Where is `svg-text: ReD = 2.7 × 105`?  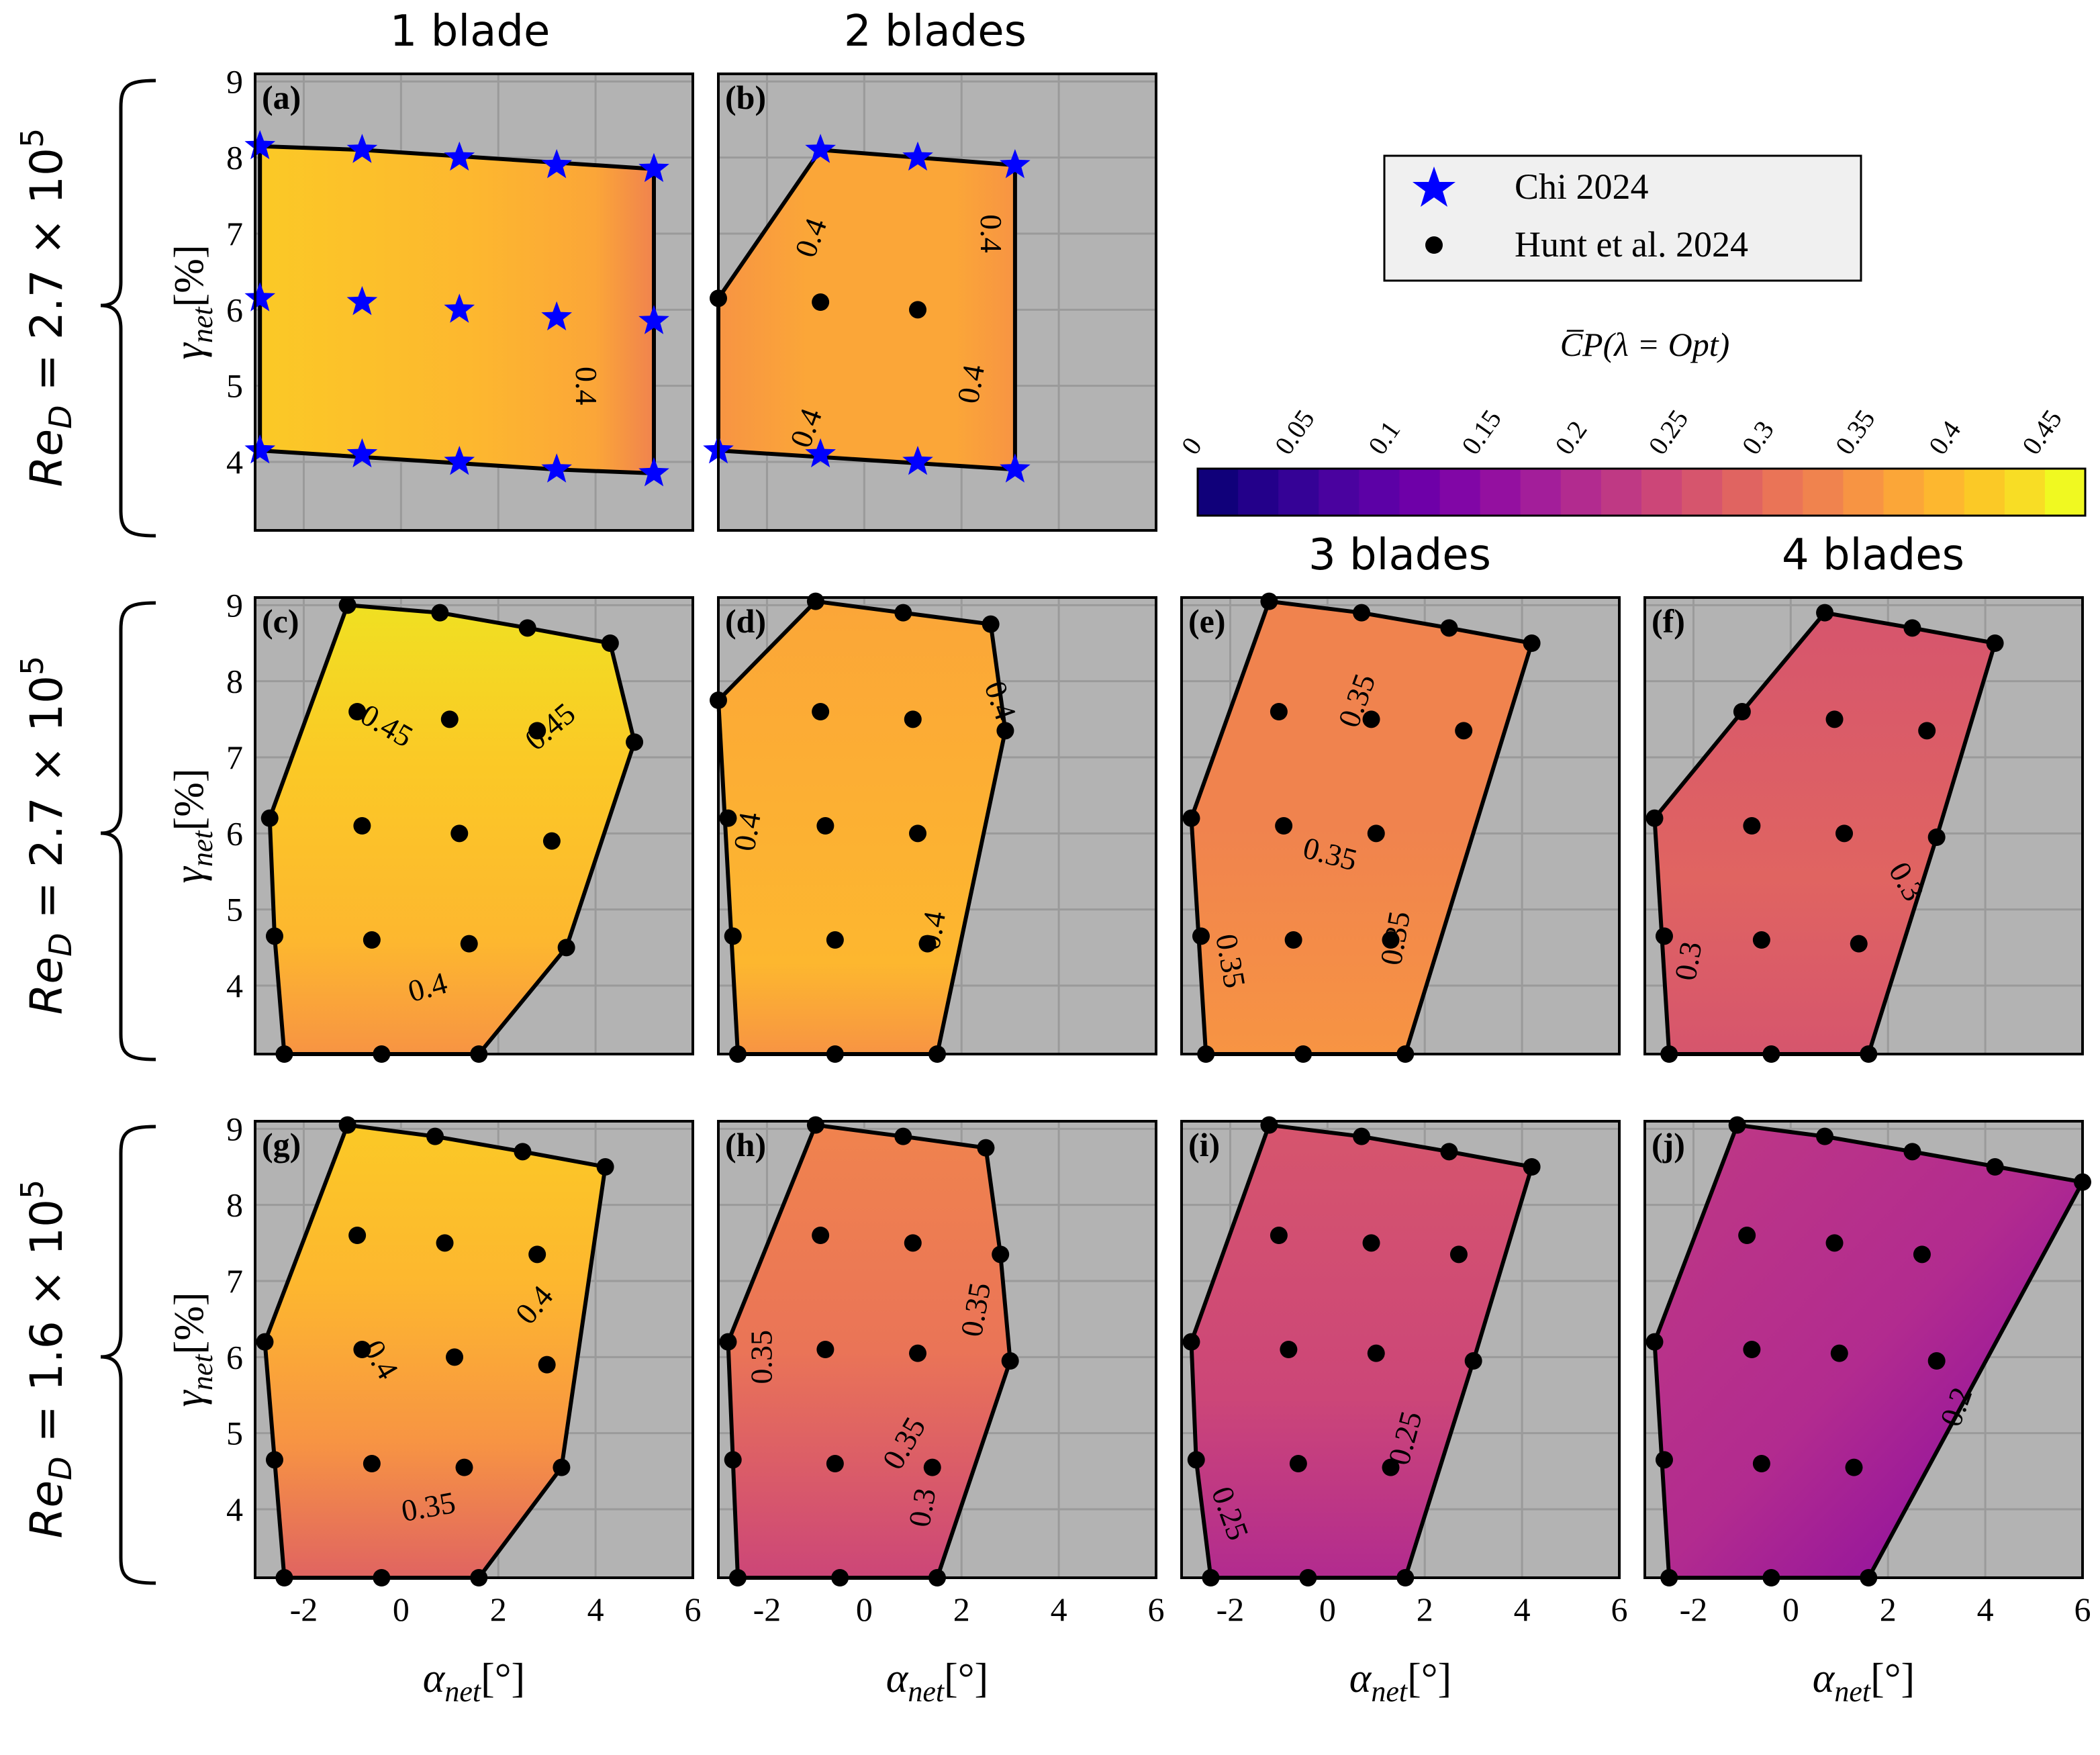 svg-text: ReD = 2.7 × 105 is located at coordinates (46, 307).